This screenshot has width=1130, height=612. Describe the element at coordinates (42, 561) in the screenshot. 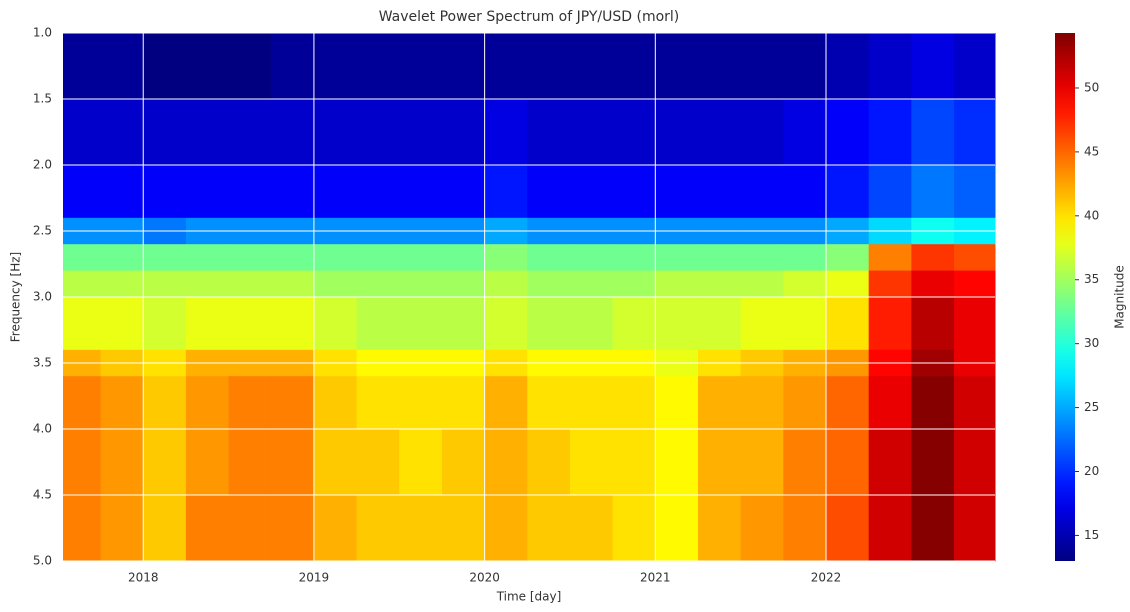

I see `y-tick-label: 5.0` at that location.